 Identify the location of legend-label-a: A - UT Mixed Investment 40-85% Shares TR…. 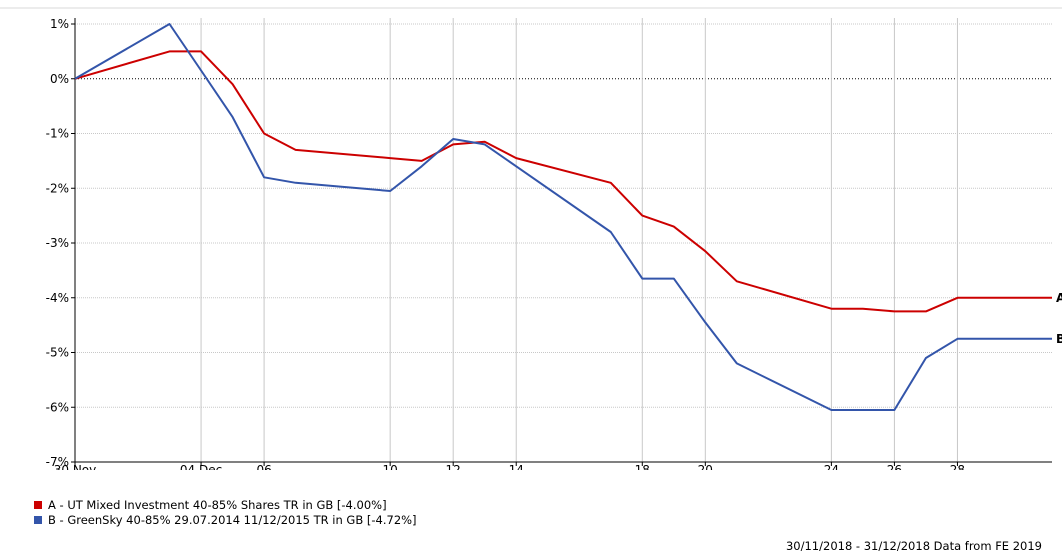
(217, 504).